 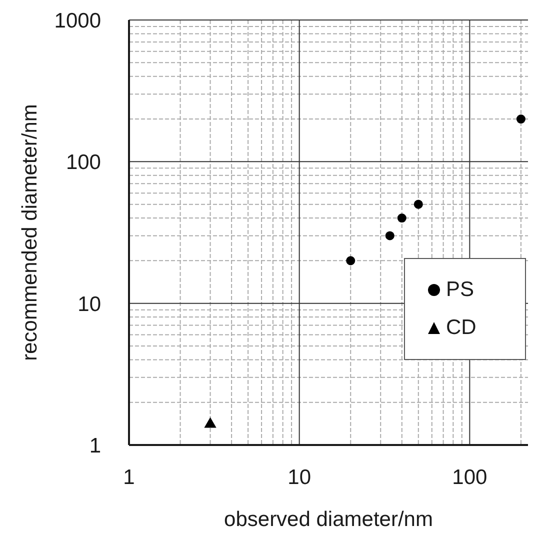 What do you see at coordinates (83, 162) in the screenshot?
I see `y-tick-label: 100` at bounding box center [83, 162].